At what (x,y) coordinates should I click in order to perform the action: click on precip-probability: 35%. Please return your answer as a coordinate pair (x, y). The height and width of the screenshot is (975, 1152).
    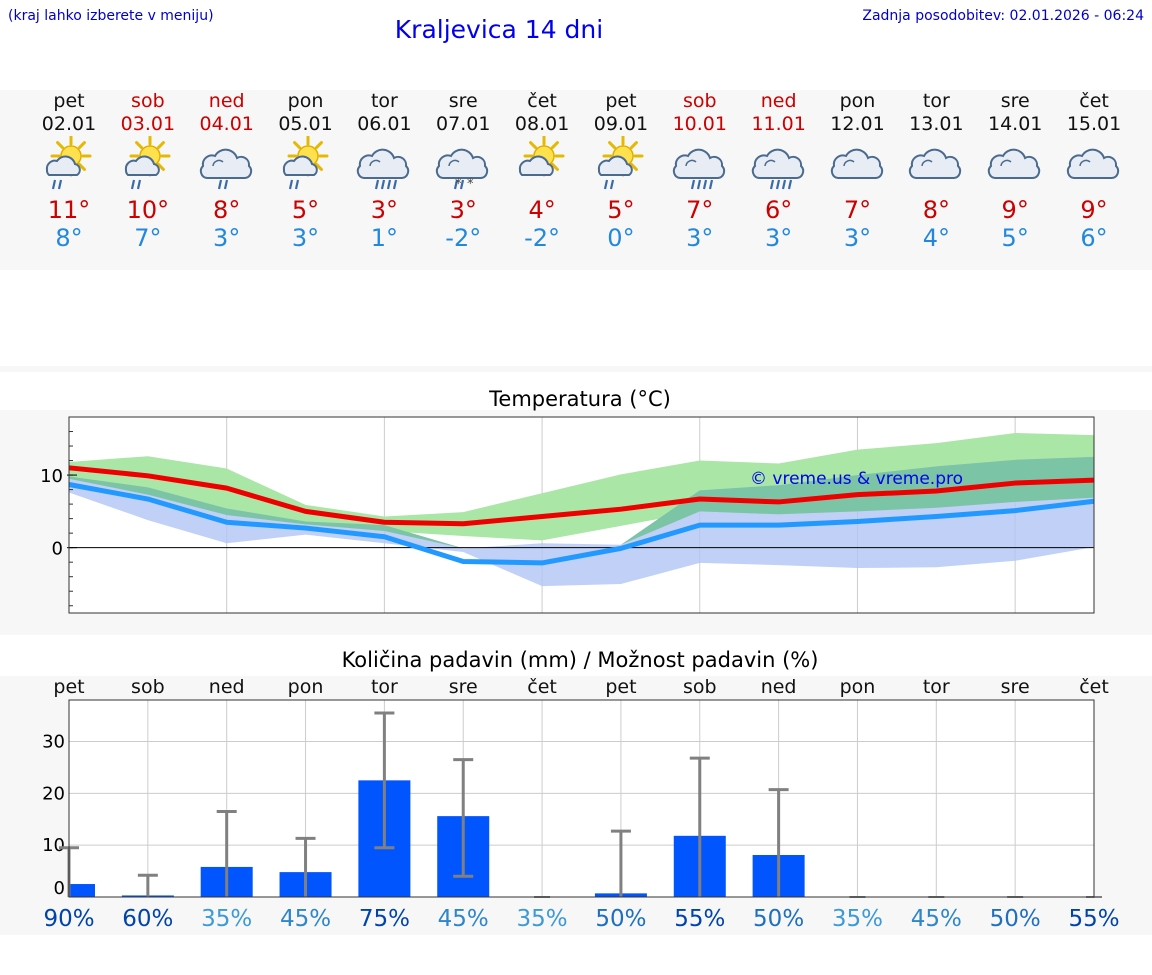
    Looking at the image, I should click on (857, 919).